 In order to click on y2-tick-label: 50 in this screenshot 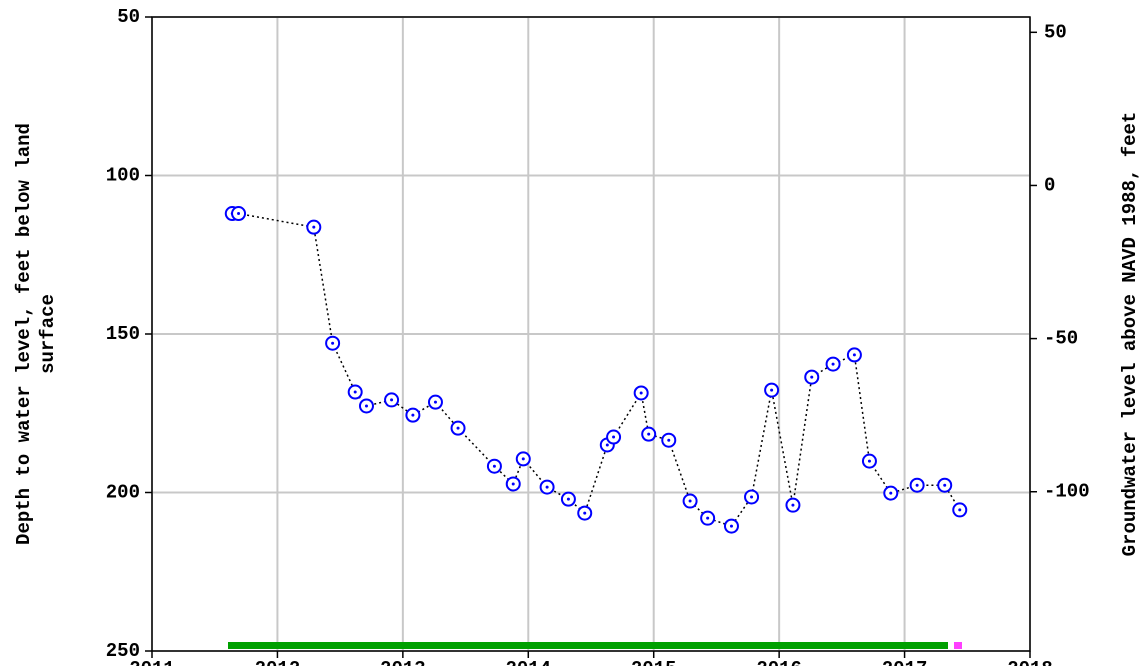, I will do `click(1055, 32)`.